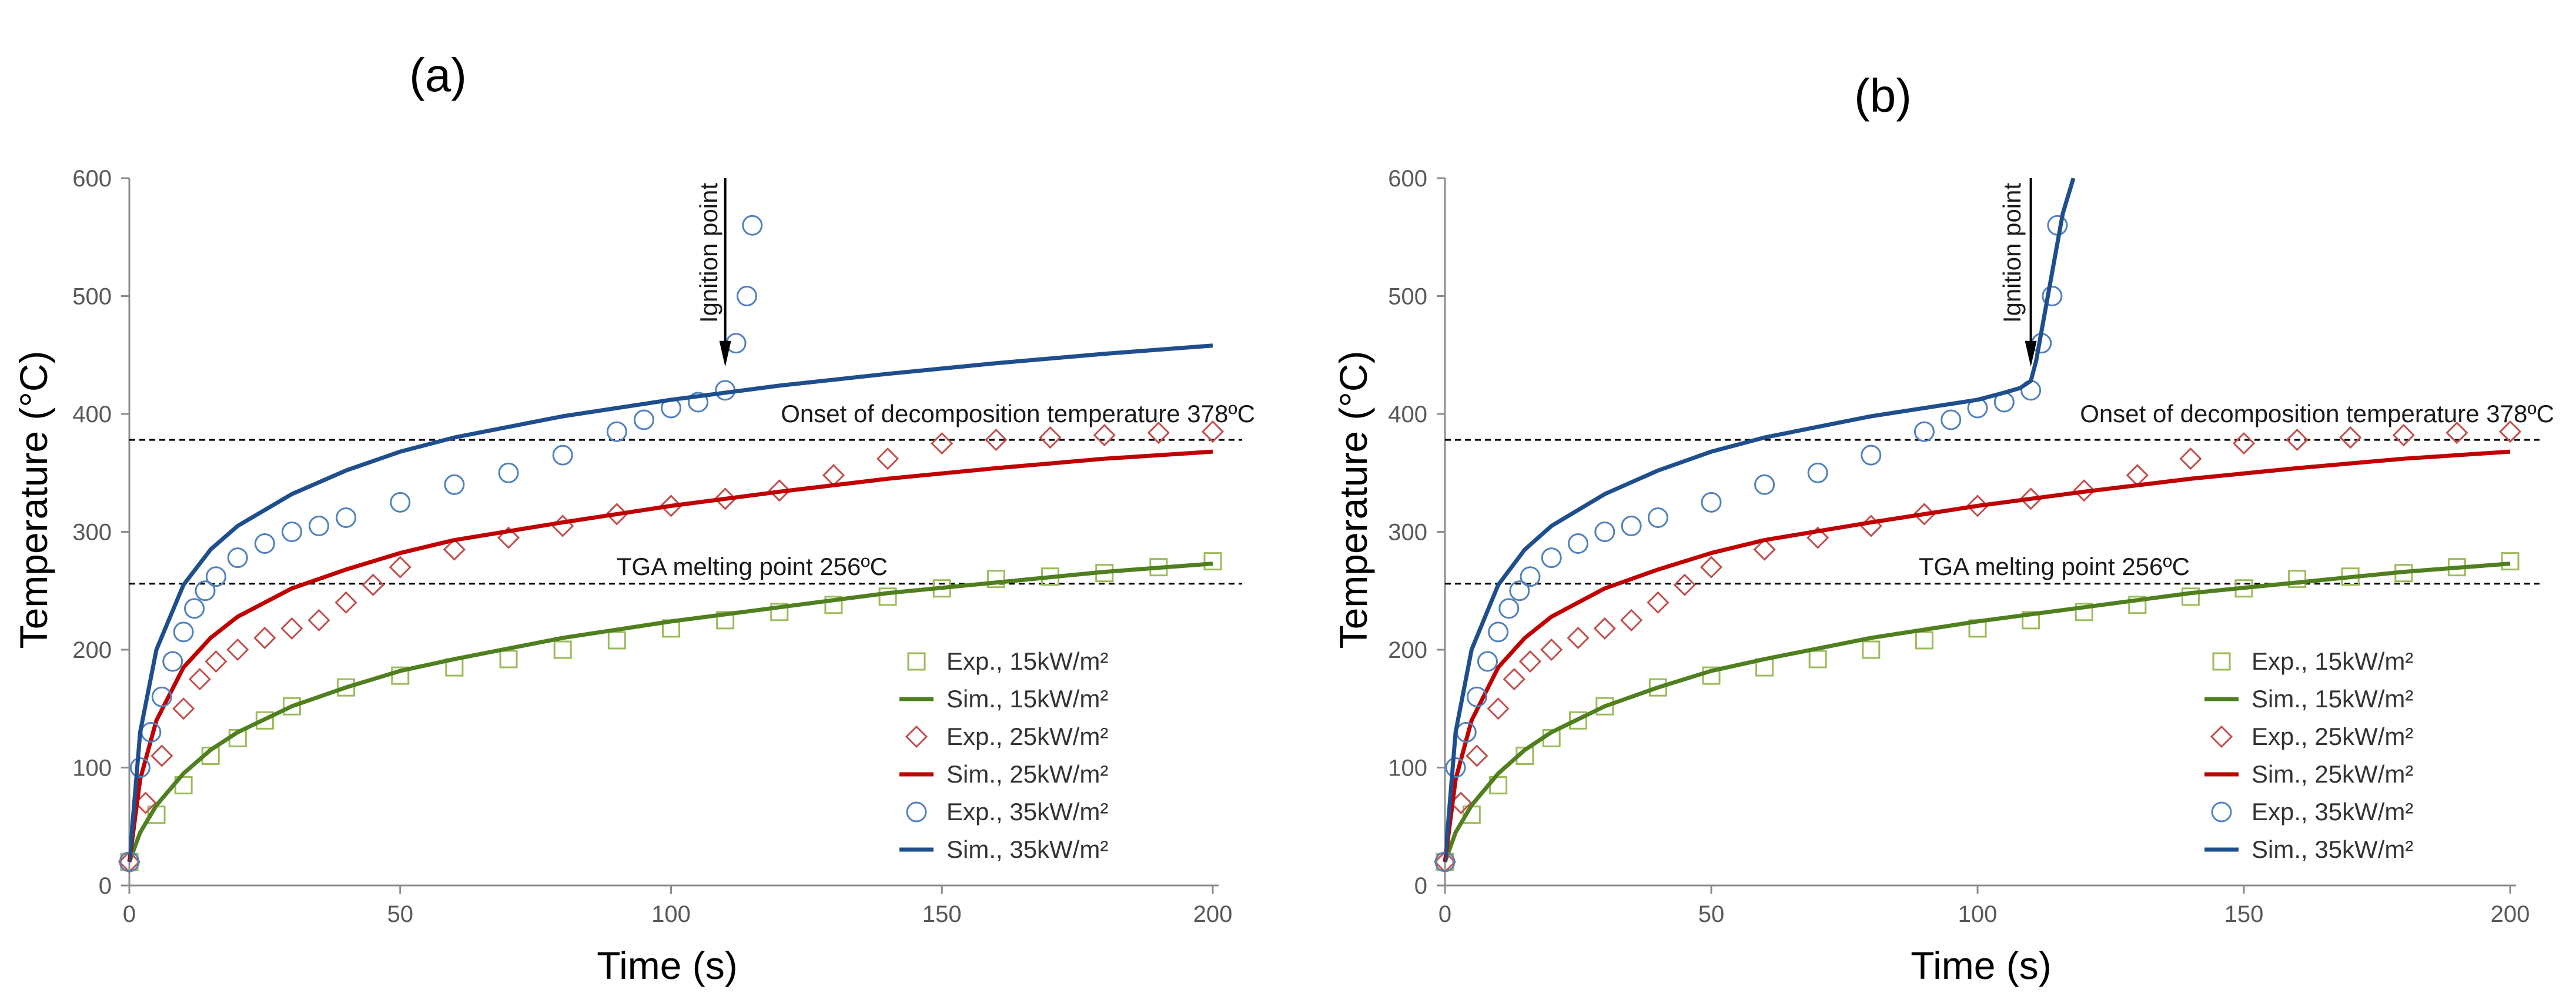  What do you see at coordinates (92, 414) in the screenshot?
I see `y-tick-label-a: 400` at bounding box center [92, 414].